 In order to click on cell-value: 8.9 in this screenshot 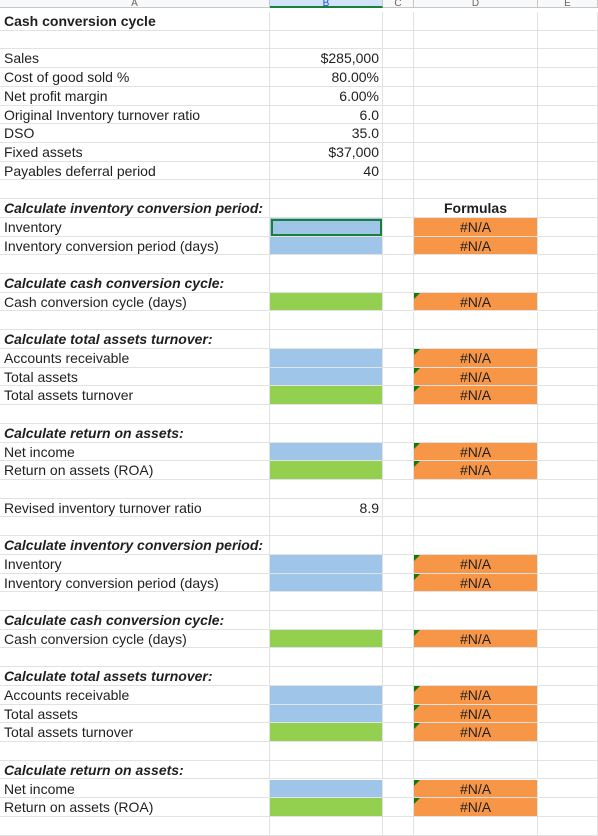, I will do `click(326, 508)`.